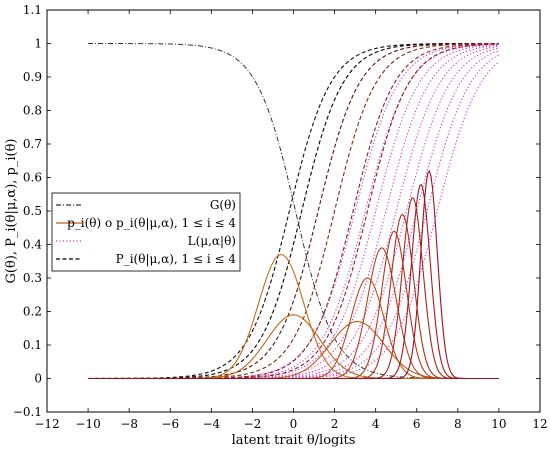 Image resolution: width=550 pixels, height=451 pixels. What do you see at coordinates (170, 424) in the screenshot?
I see `x-tick-label: −6` at bounding box center [170, 424].